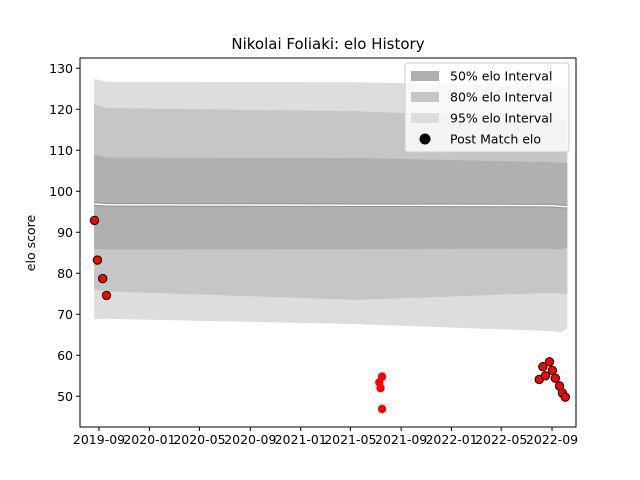 The width and height of the screenshot is (640, 480). What do you see at coordinates (501, 76) in the screenshot?
I see `legend-label: 50% elo Interval` at bounding box center [501, 76].